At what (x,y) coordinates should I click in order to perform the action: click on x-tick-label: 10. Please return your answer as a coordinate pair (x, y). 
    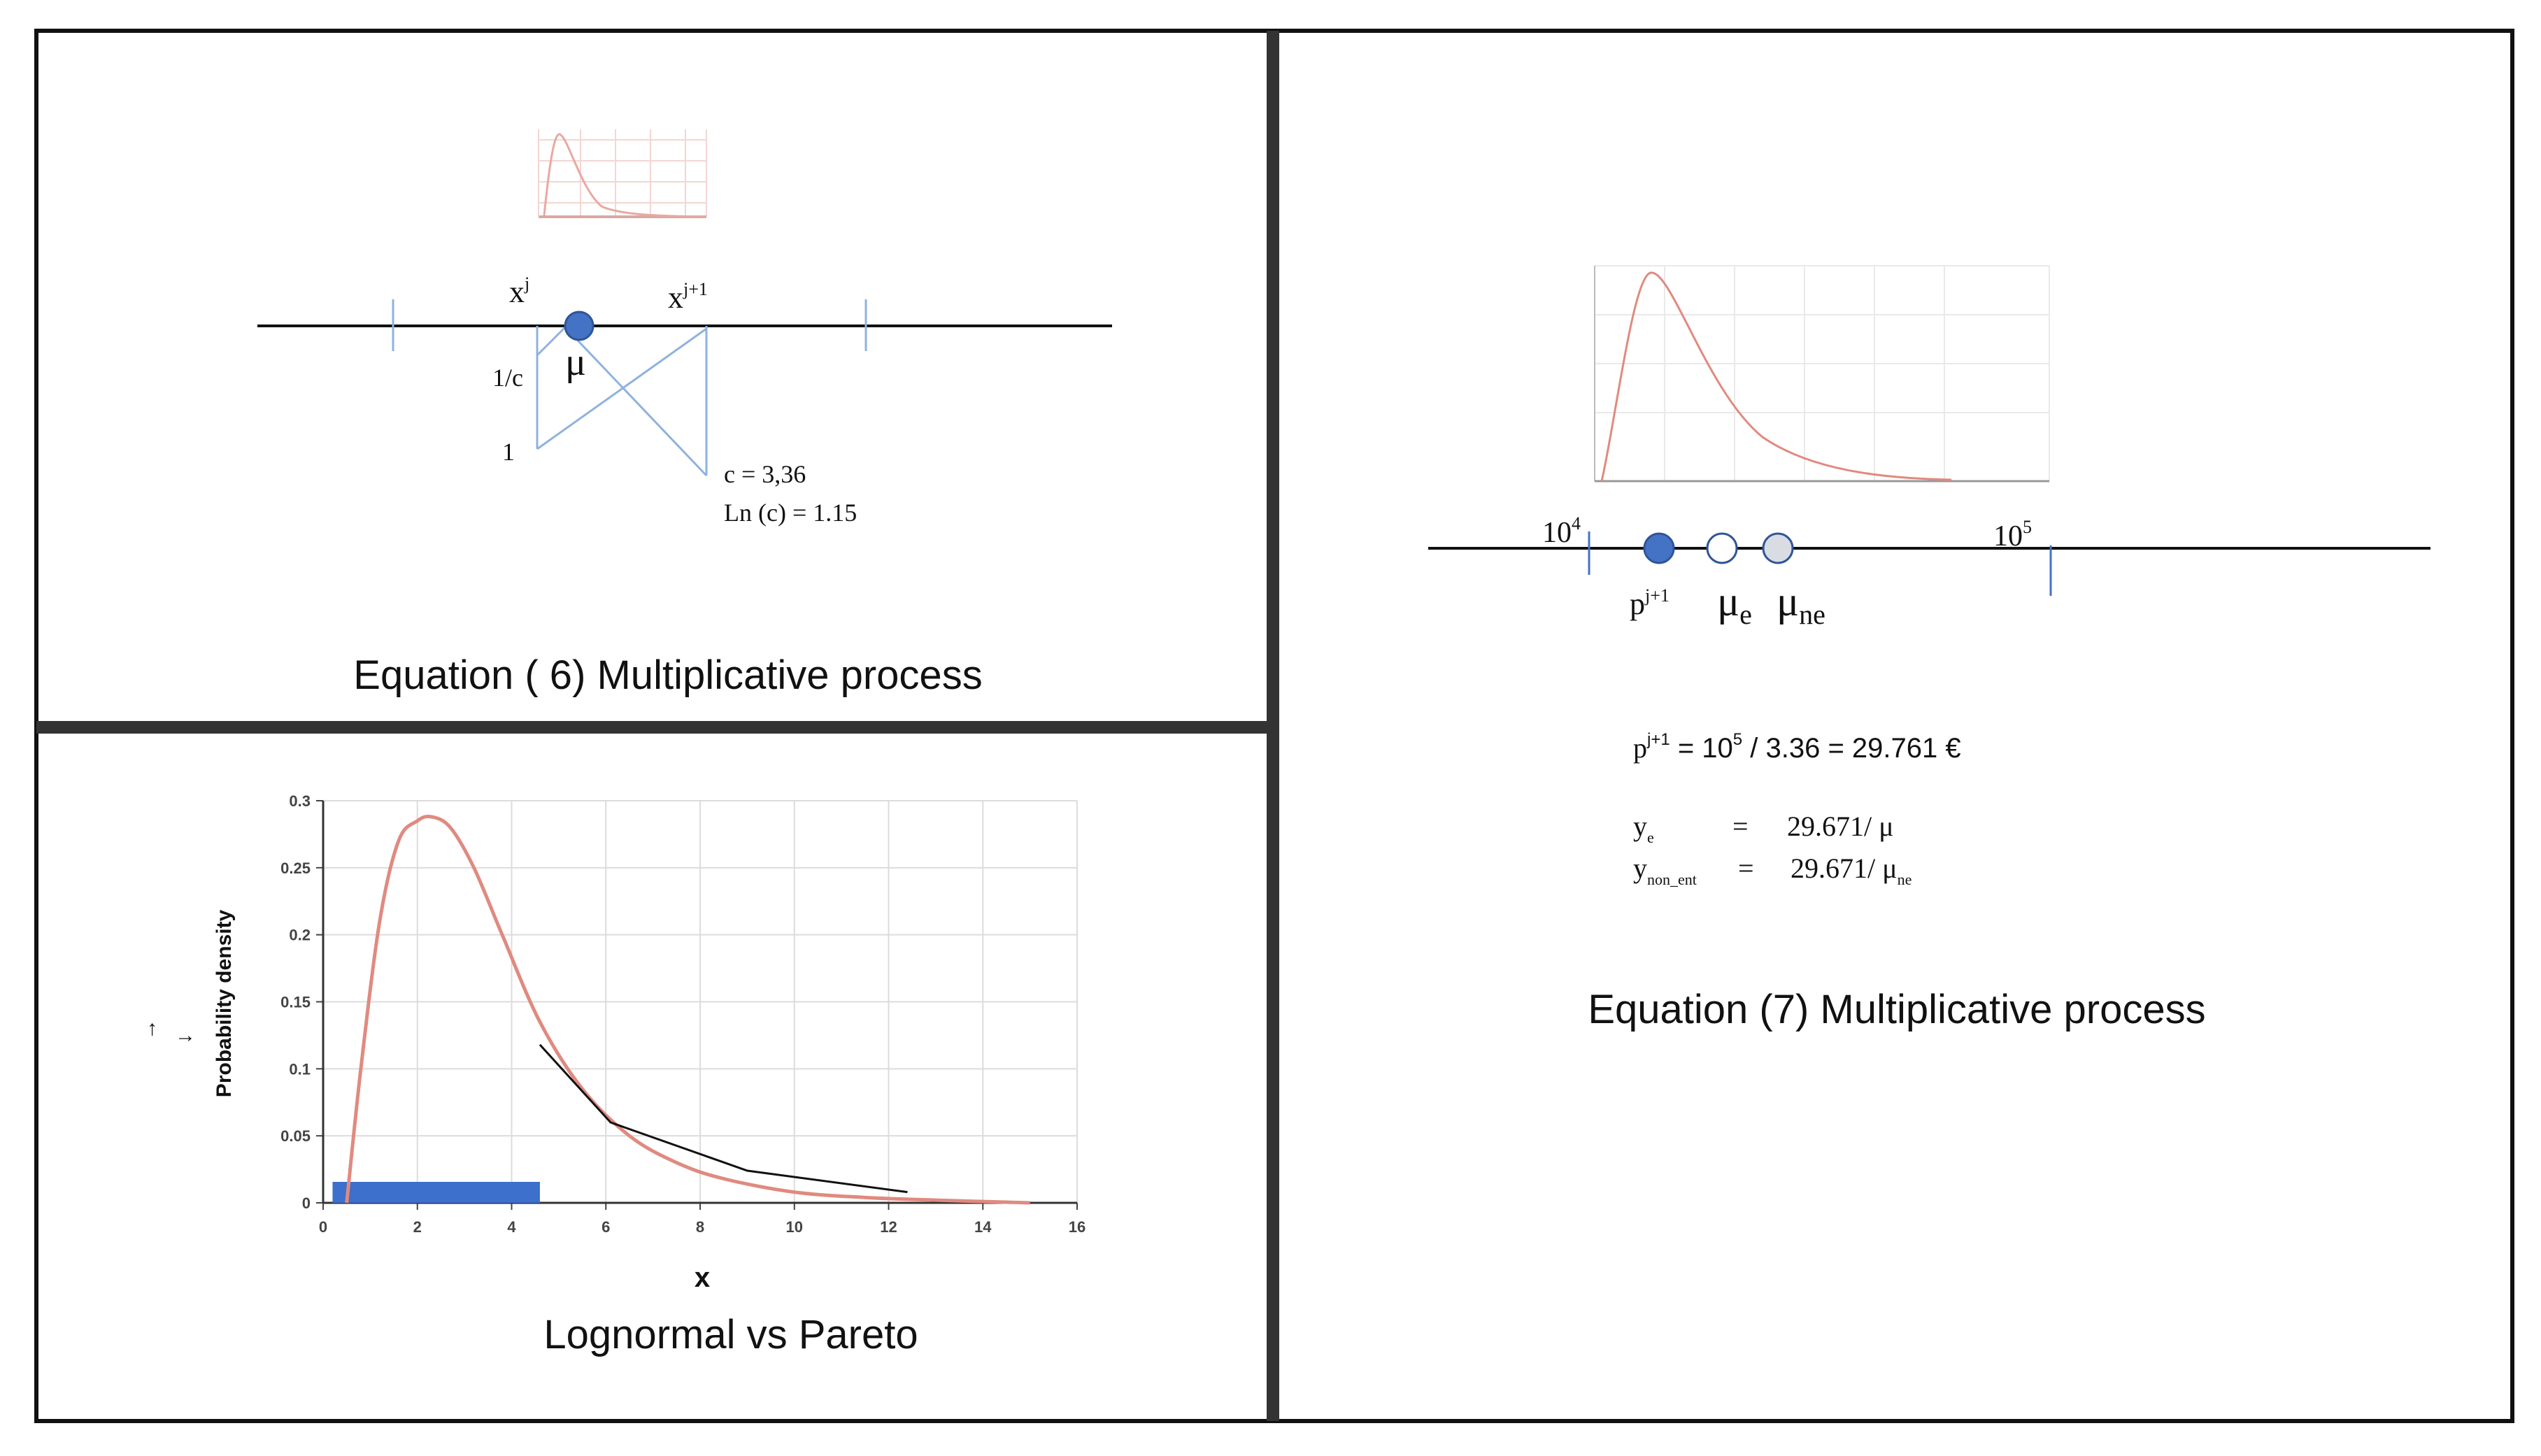
    Looking at the image, I should click on (794, 1227).